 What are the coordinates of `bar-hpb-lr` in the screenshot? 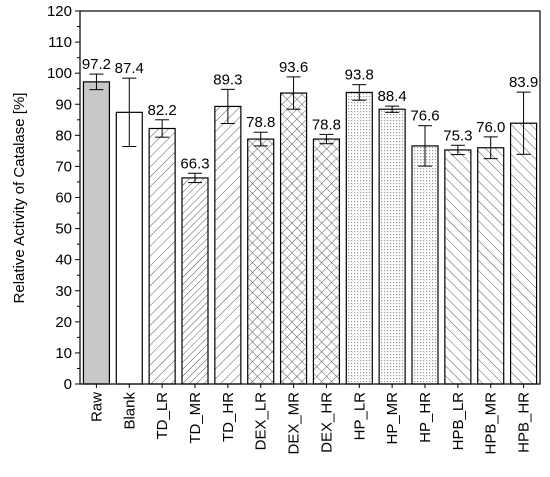 It's located at (458, 267).